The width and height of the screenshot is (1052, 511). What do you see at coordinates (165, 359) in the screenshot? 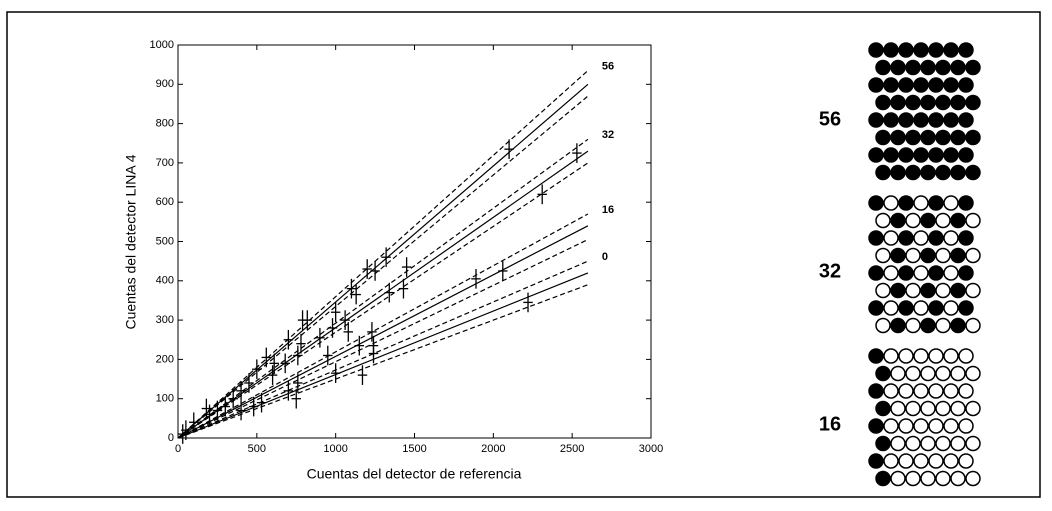
I see `y-tick-label: 200` at bounding box center [165, 359].